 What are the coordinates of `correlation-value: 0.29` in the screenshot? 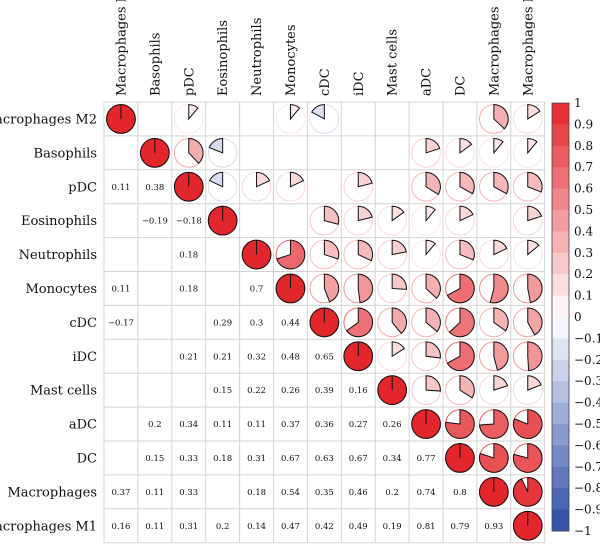 It's located at (222, 323).